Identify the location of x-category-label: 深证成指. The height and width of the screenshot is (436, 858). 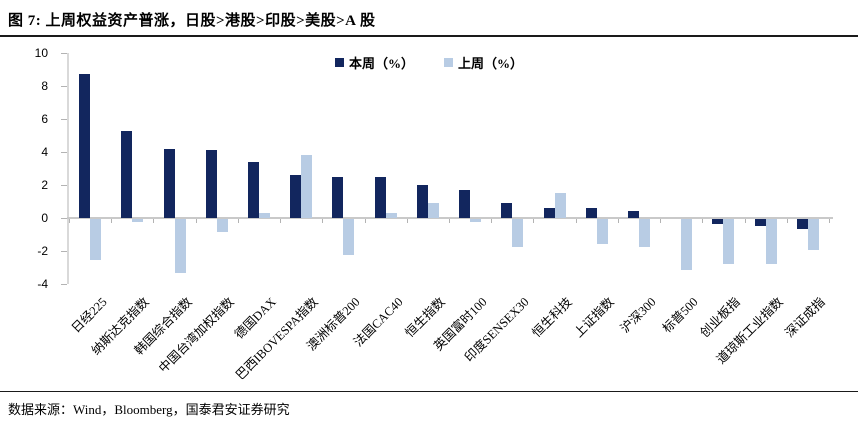
(805, 317).